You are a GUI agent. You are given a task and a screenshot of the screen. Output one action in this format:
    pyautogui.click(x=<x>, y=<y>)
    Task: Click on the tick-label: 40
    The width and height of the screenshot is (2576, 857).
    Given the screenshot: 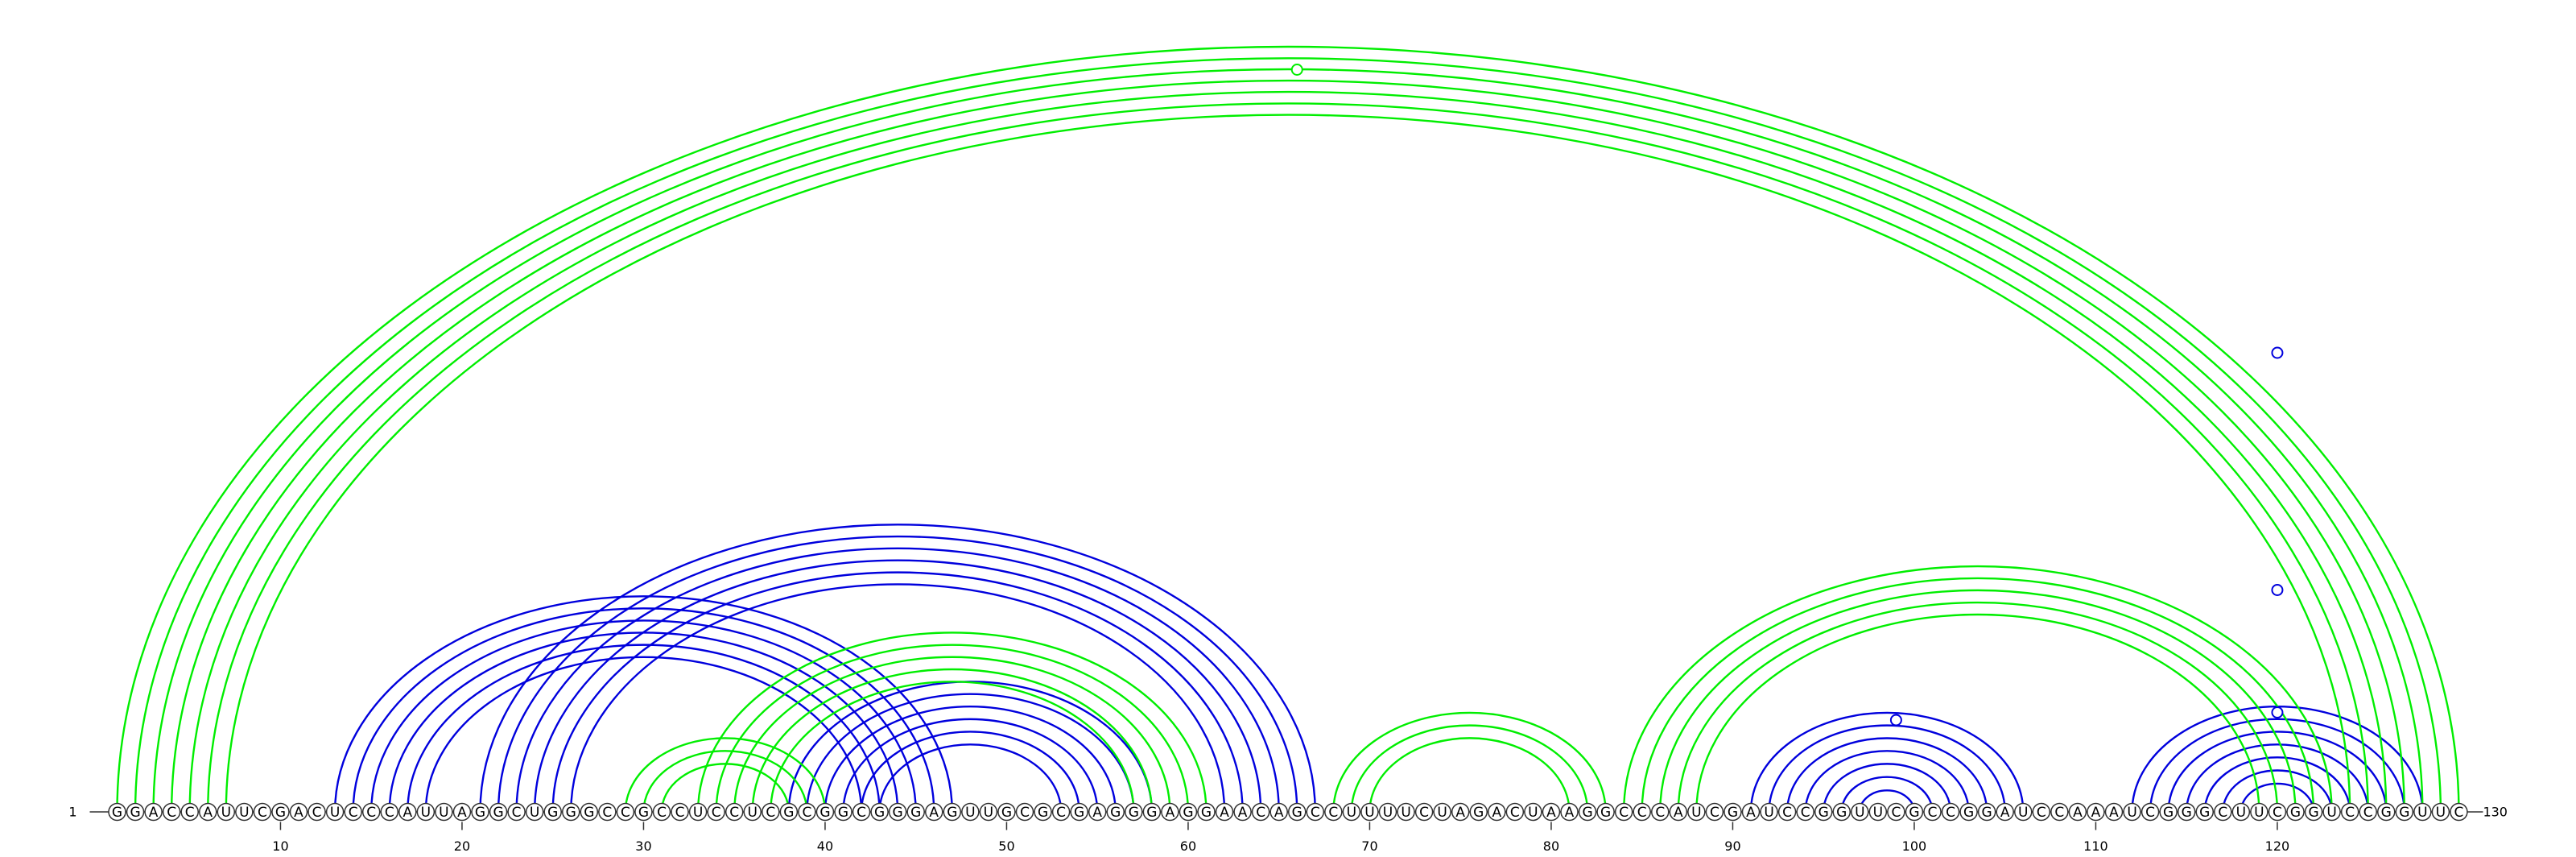 What is the action you would take?
    pyautogui.click(x=825, y=846)
    